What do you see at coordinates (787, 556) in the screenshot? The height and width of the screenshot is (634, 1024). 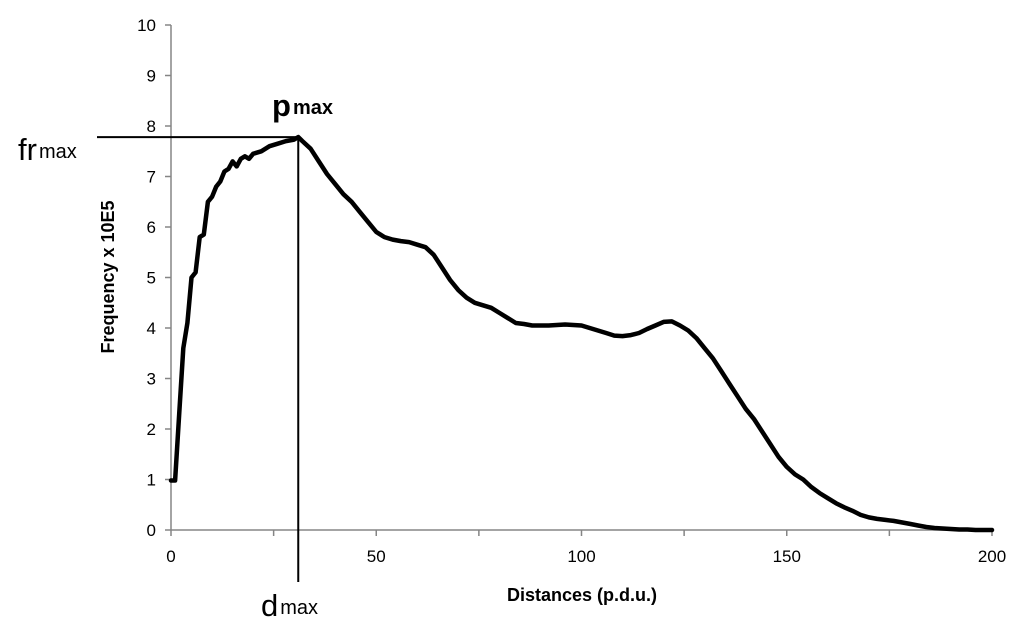 I see `x-tick-label-150: 150` at bounding box center [787, 556].